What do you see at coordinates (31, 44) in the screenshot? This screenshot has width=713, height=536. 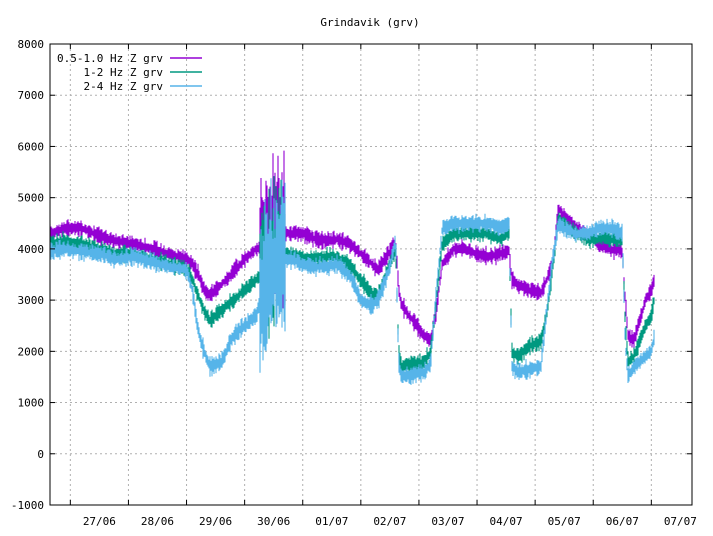 I see `y-tick-label: 8000` at bounding box center [31, 44].